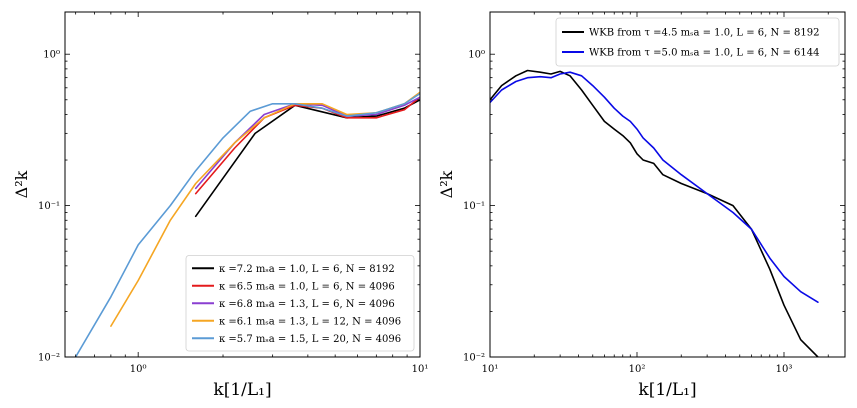  I want to click on x-tick-label: 10³, so click(784, 369).